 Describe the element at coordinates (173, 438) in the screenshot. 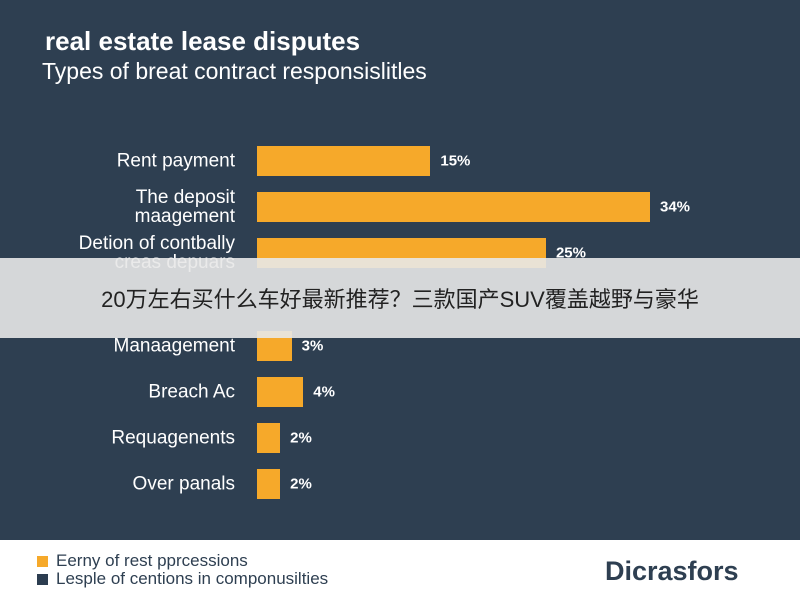

I see `category-label: Requagenents` at that location.